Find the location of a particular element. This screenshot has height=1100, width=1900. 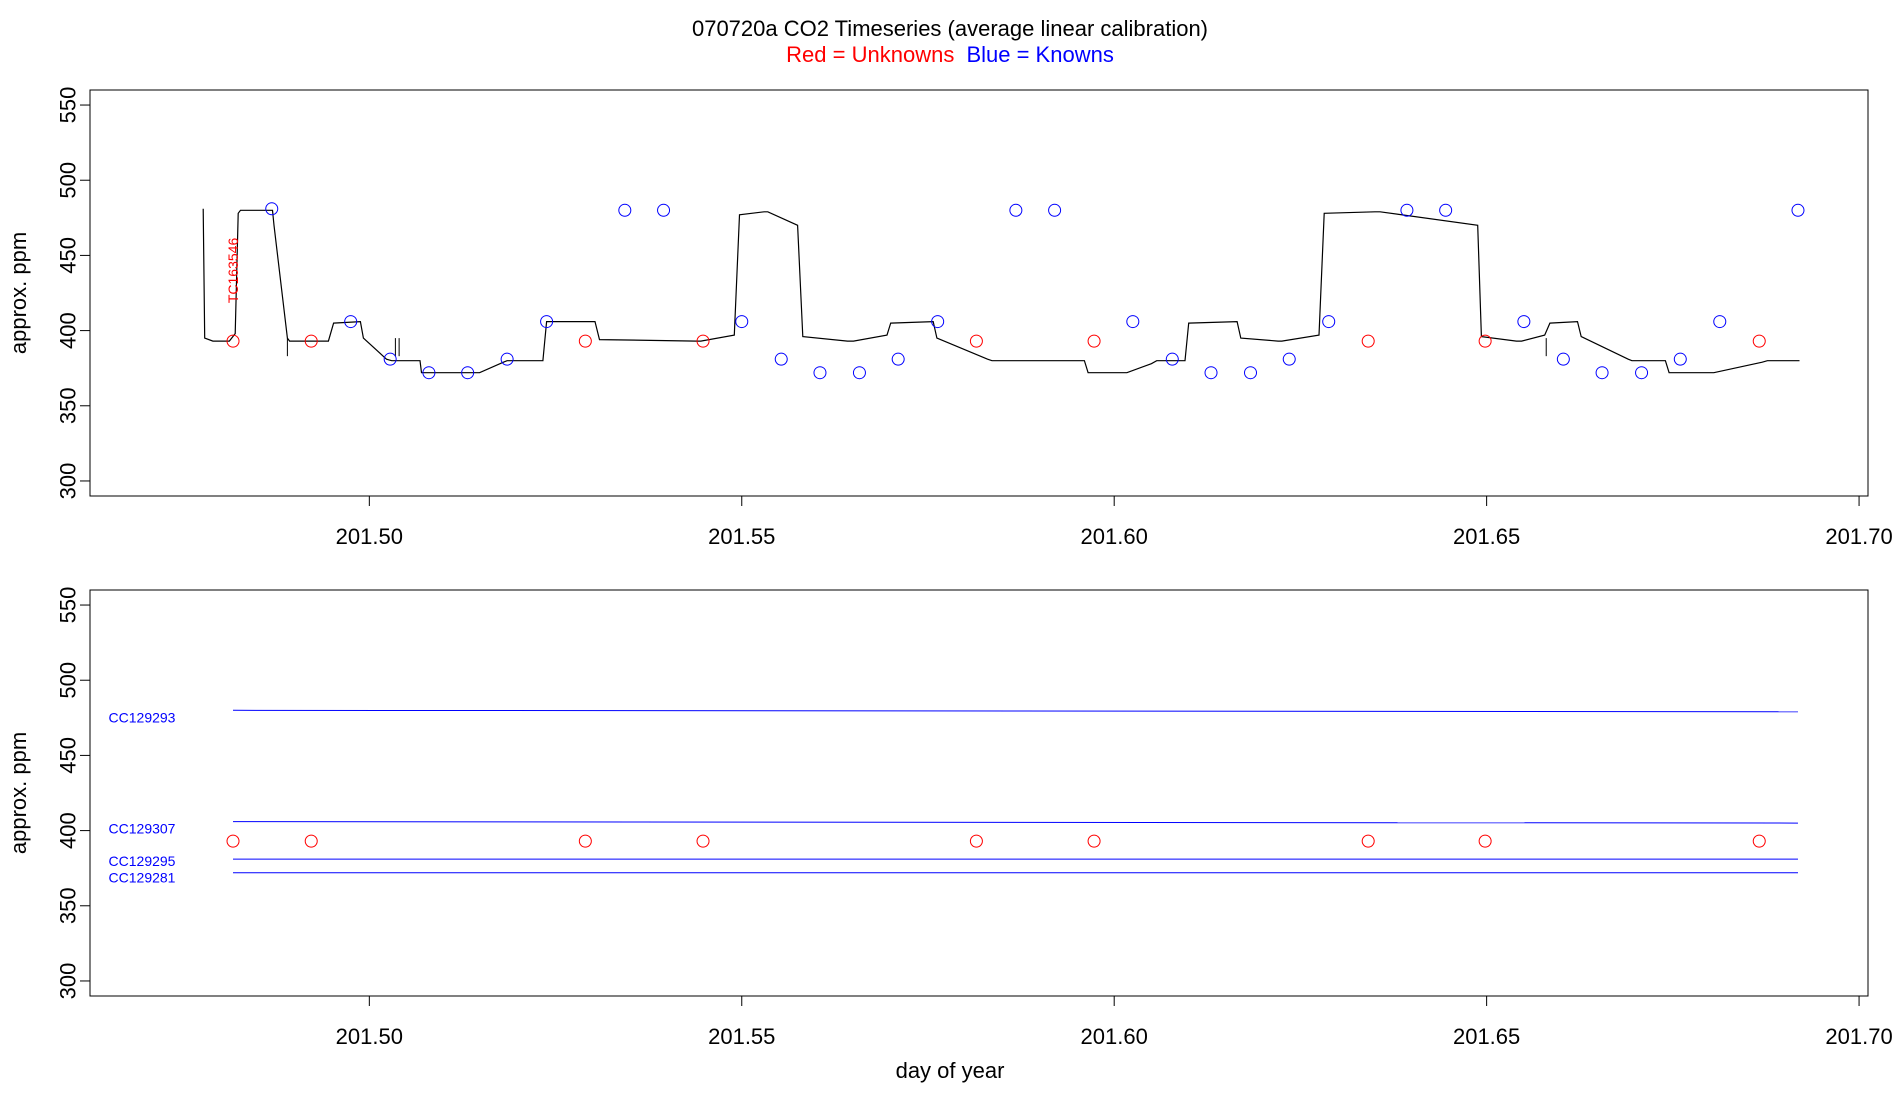

legend-unknowns: Red = Unknowns is located at coordinates (870, 54).